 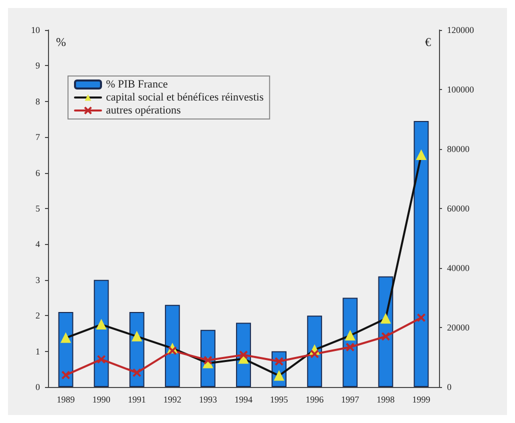 What do you see at coordinates (458, 268) in the screenshot?
I see `y2-tick-label: 40000` at bounding box center [458, 268].